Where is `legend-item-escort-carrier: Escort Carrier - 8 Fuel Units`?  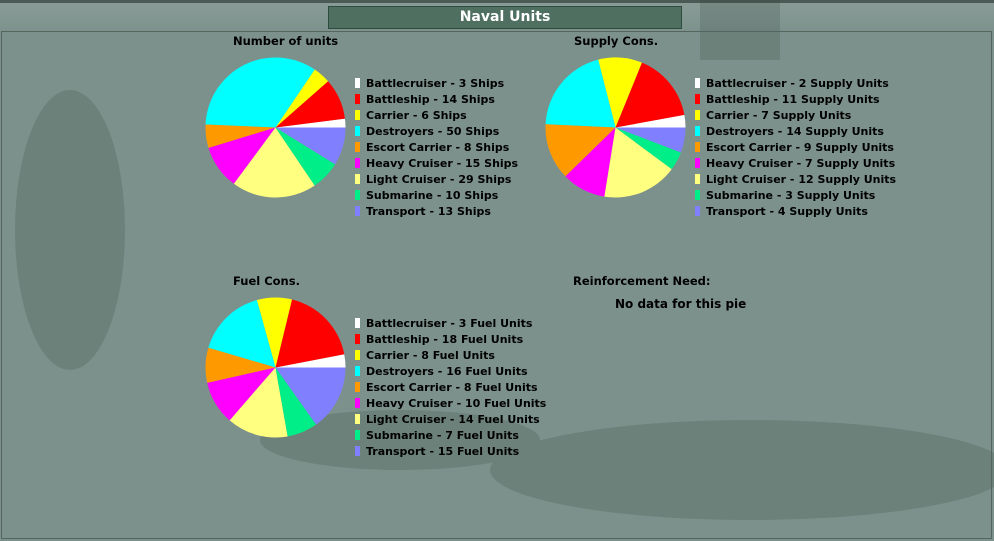 legend-item-escort-carrier: Escort Carrier - 8 Fuel Units is located at coordinates (450, 388).